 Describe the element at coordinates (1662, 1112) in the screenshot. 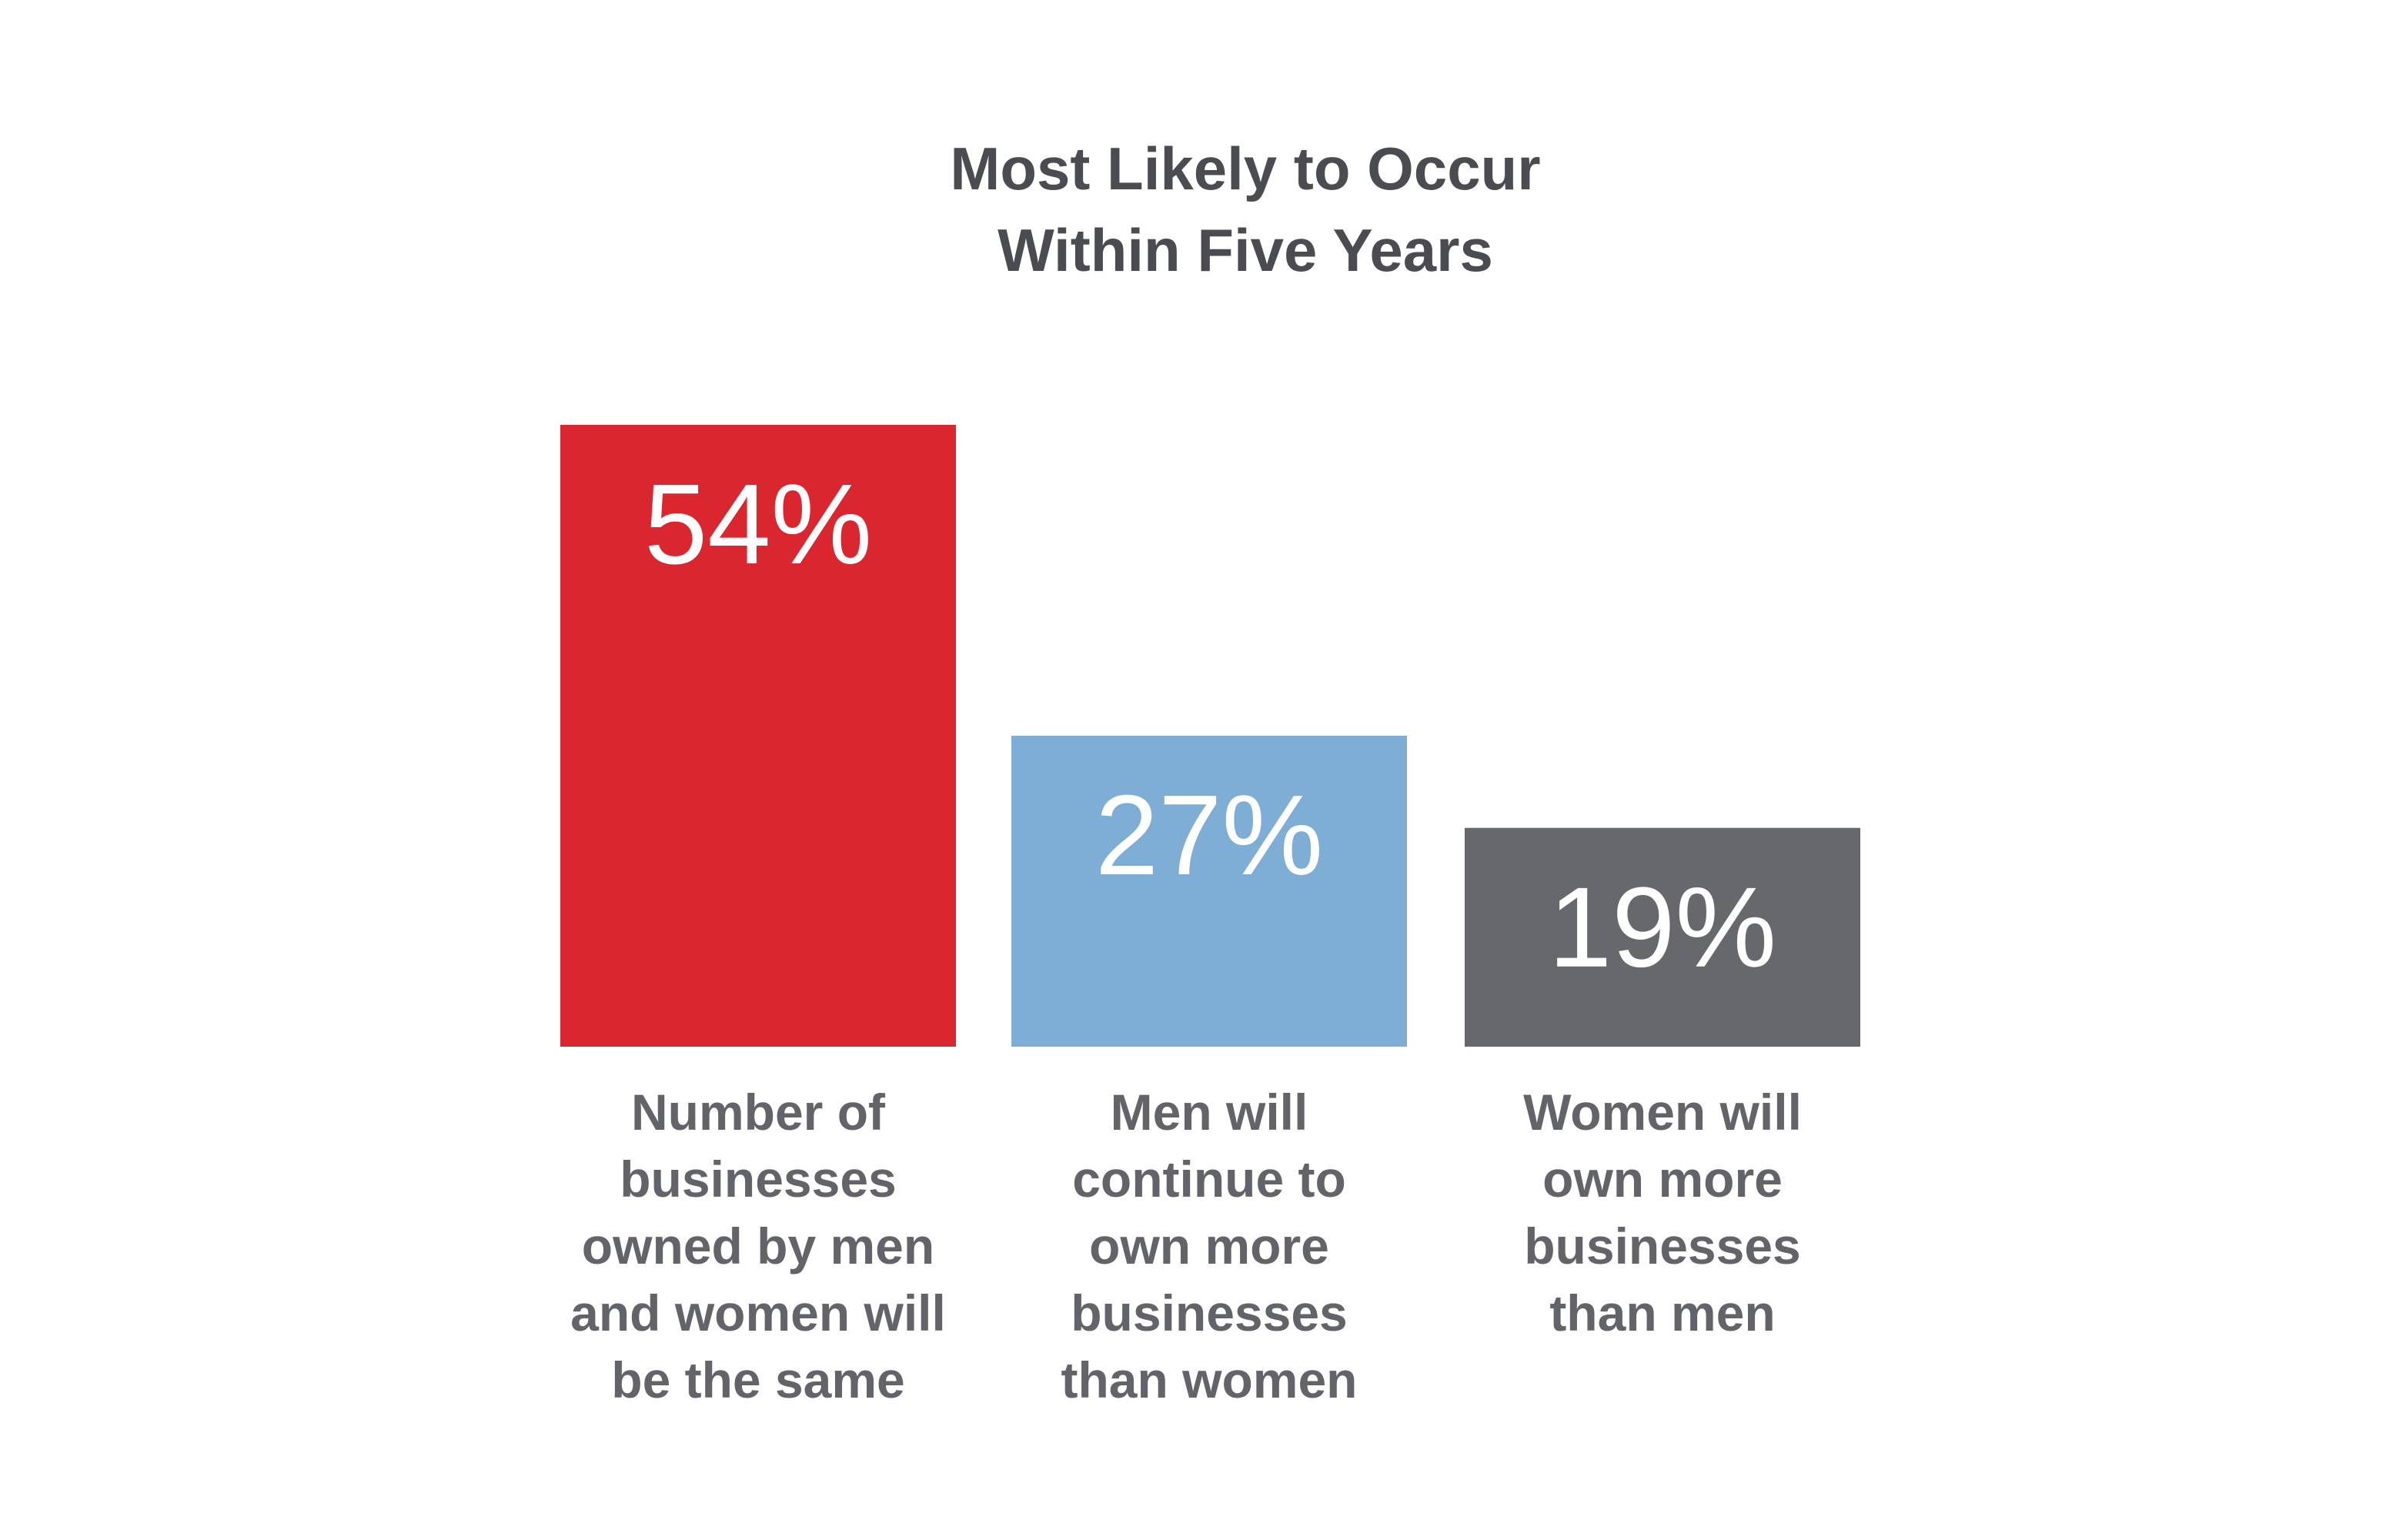

I see `category-label-3-line-1: Women will` at that location.